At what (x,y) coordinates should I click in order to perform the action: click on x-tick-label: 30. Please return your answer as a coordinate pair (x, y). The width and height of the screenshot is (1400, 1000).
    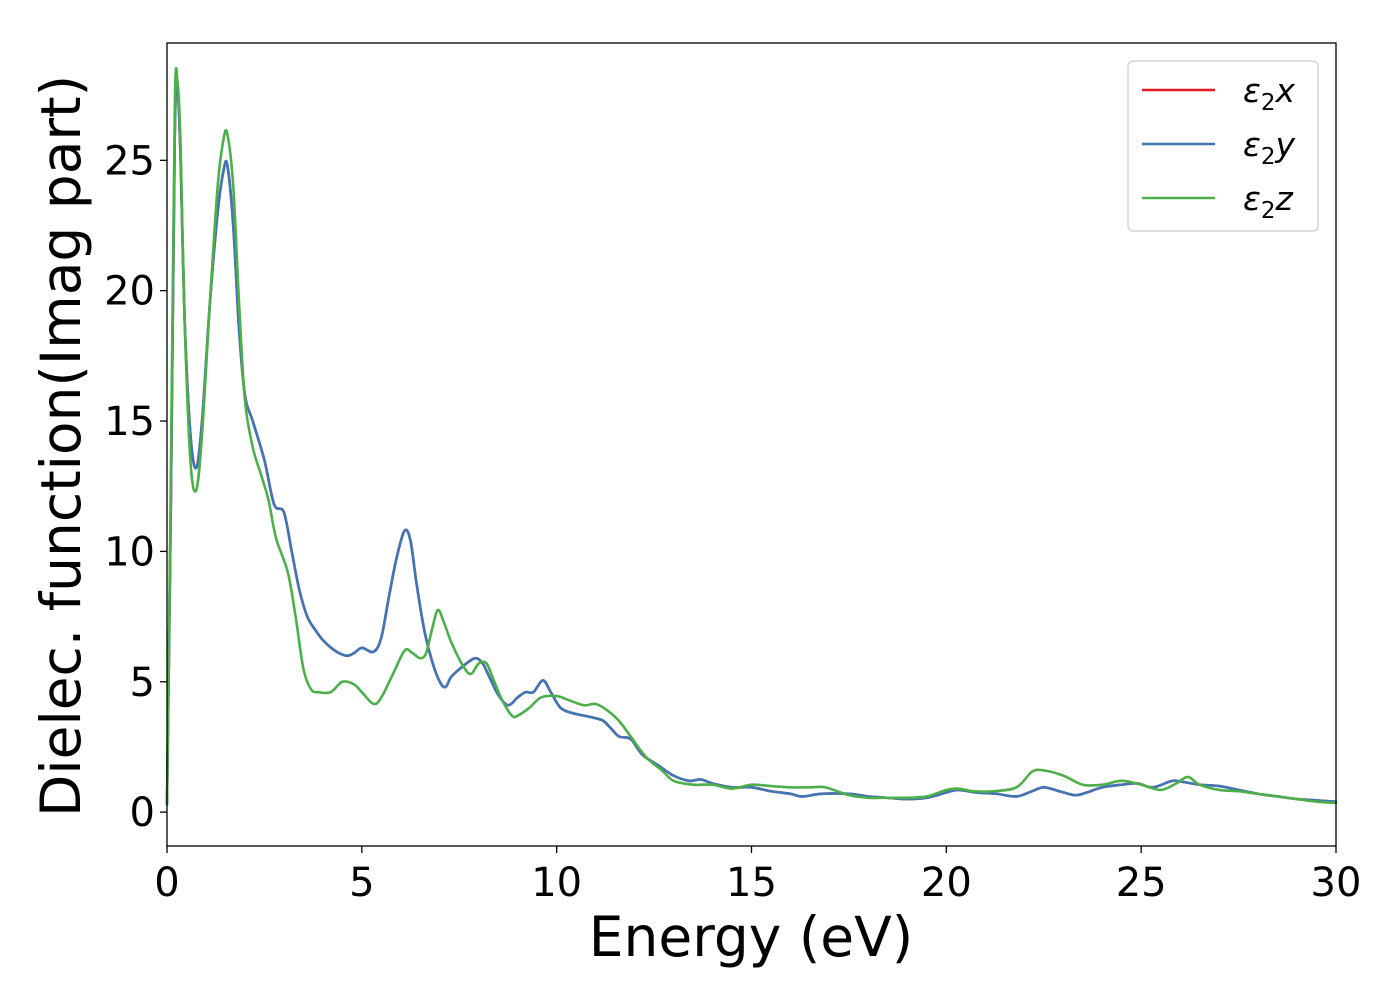
    Looking at the image, I should click on (1336, 883).